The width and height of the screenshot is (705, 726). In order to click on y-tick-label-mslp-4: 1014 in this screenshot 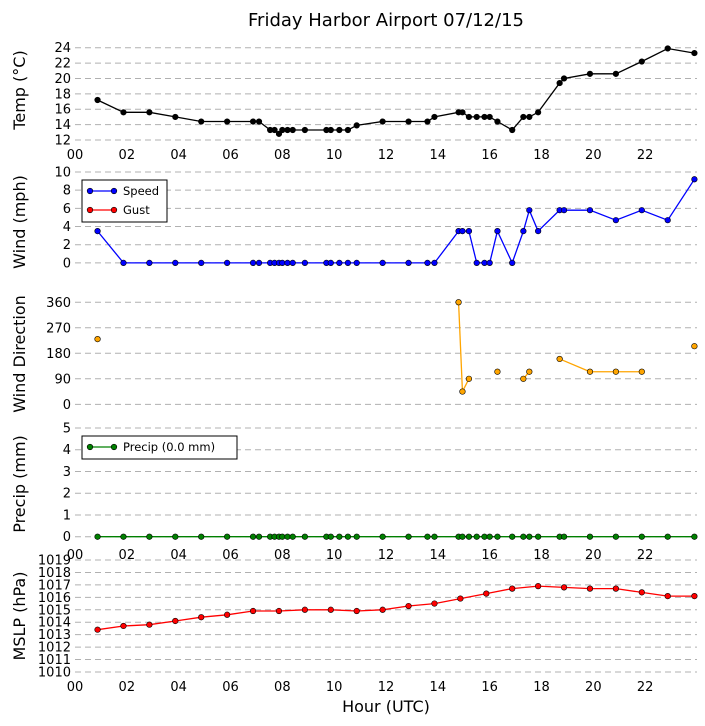, I will do `click(54, 623)`.